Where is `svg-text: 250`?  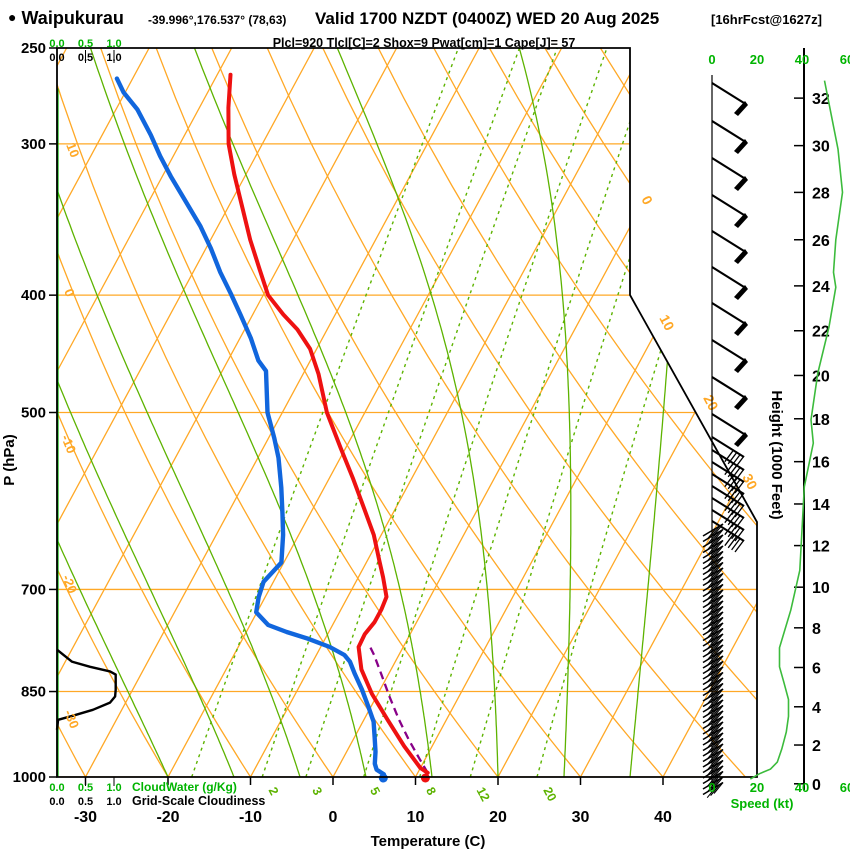
svg-text: 250 is located at coordinates (33, 48).